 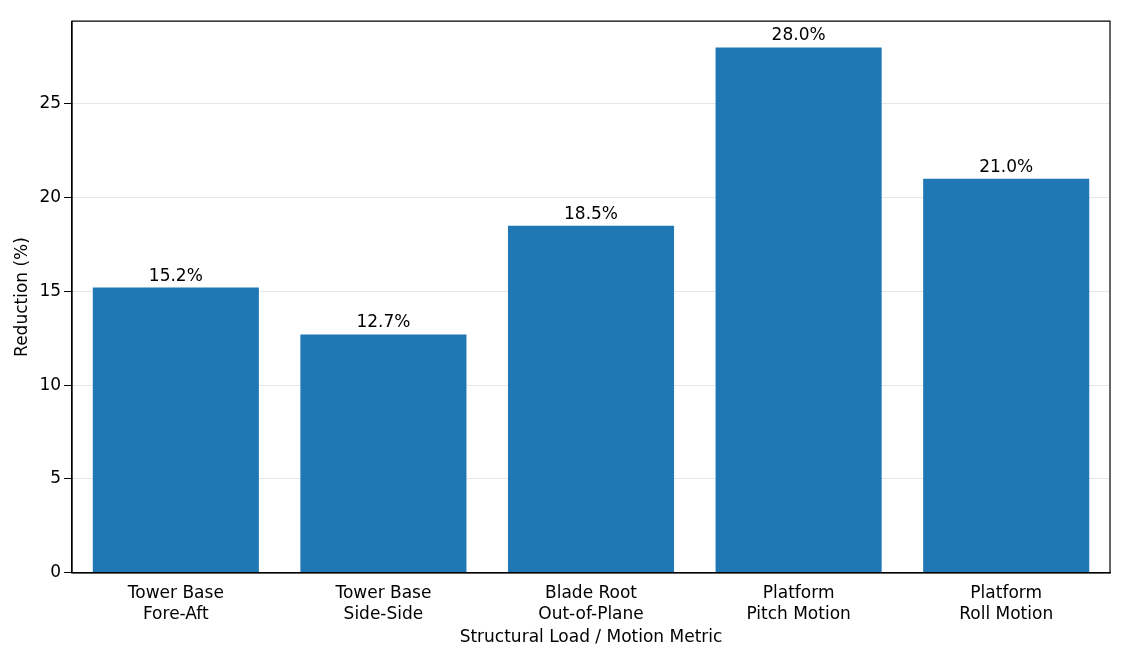 What do you see at coordinates (50, 195) in the screenshot?
I see `y-tick-label: 20` at bounding box center [50, 195].